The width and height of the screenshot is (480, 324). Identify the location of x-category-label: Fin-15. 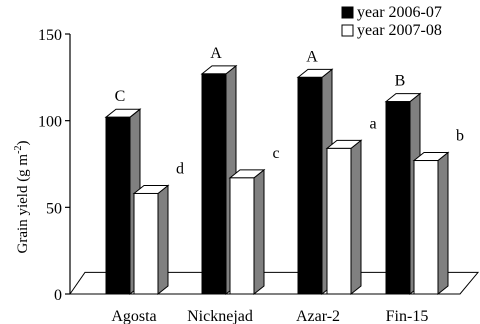
(407, 316).